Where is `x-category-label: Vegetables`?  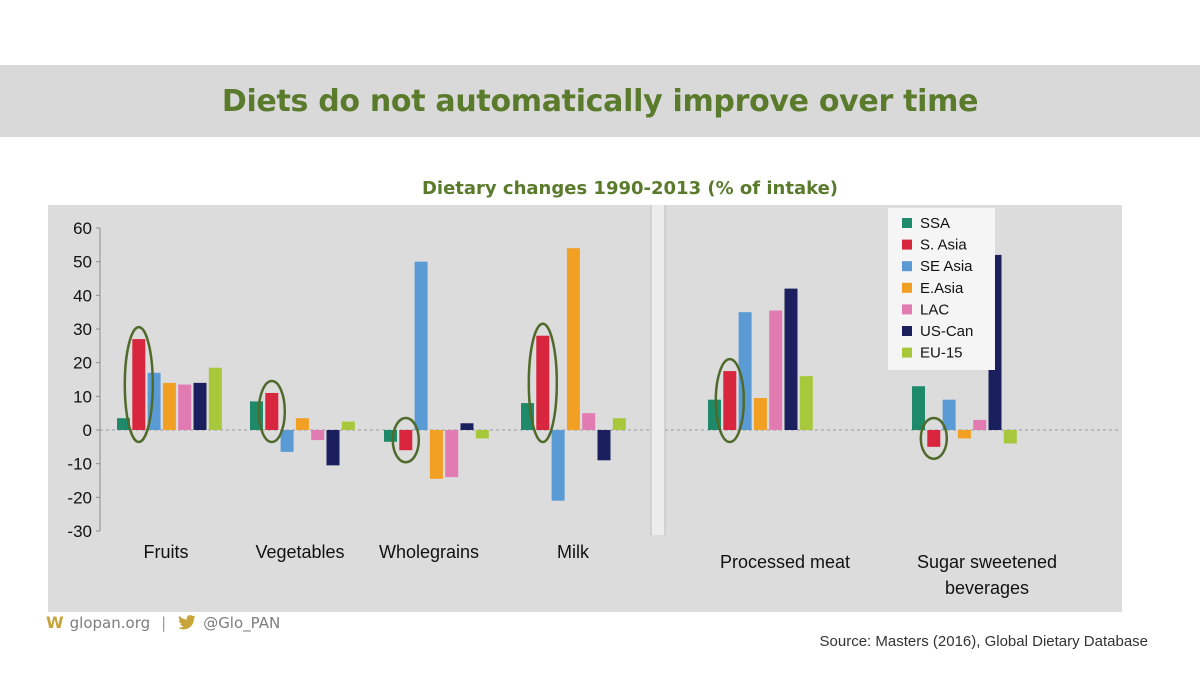 x-category-label: Vegetables is located at coordinates (299, 552).